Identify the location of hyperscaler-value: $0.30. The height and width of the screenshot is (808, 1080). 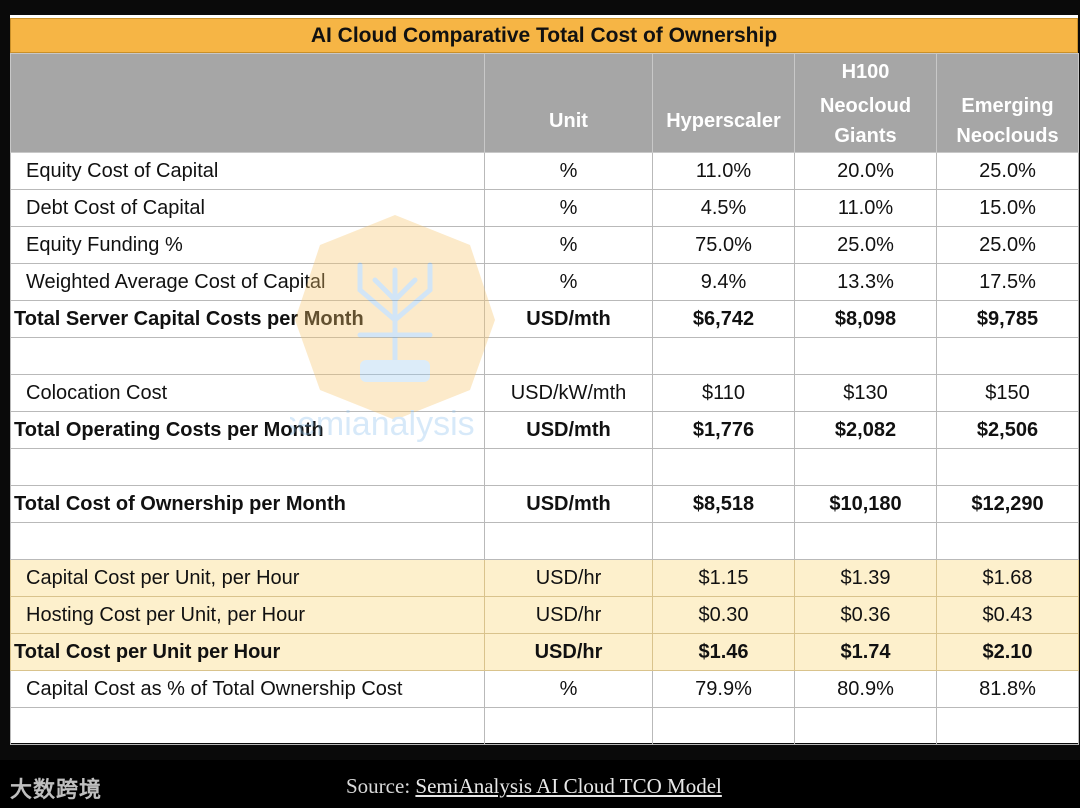
(723, 615).